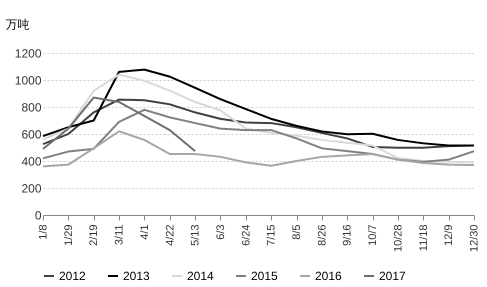  Describe the element at coordinates (449, 235) in the screenshot. I see `x-tick-label: 12/9` at that location.